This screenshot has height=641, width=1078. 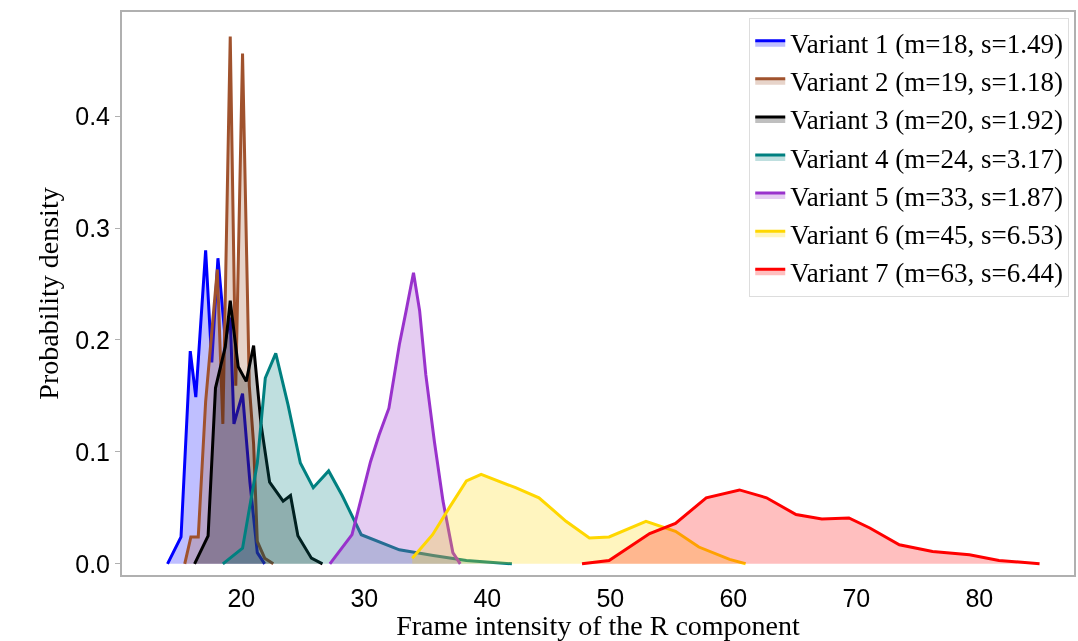 I want to click on x-tick-label: 70, so click(x=856, y=598).